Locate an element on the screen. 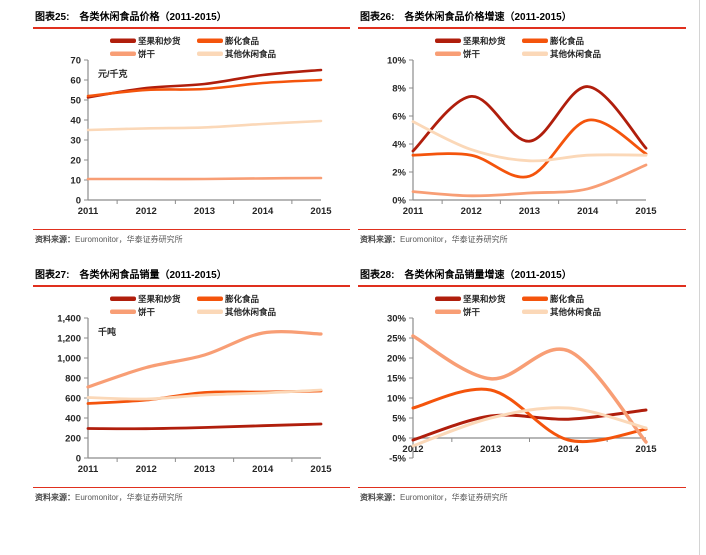 This screenshot has width=706, height=555. y-tick-label: 15% is located at coordinates (397, 379).